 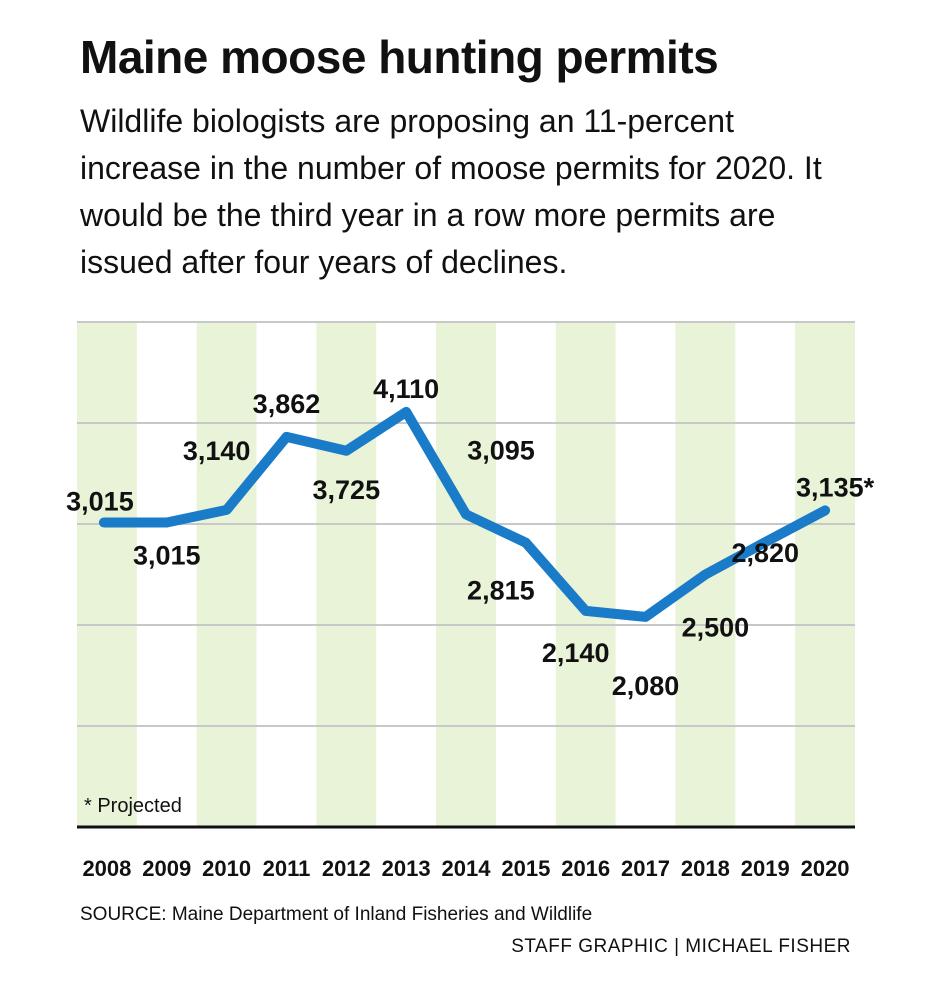 What do you see at coordinates (406, 389) in the screenshot?
I see `data-label: 4,110` at bounding box center [406, 389].